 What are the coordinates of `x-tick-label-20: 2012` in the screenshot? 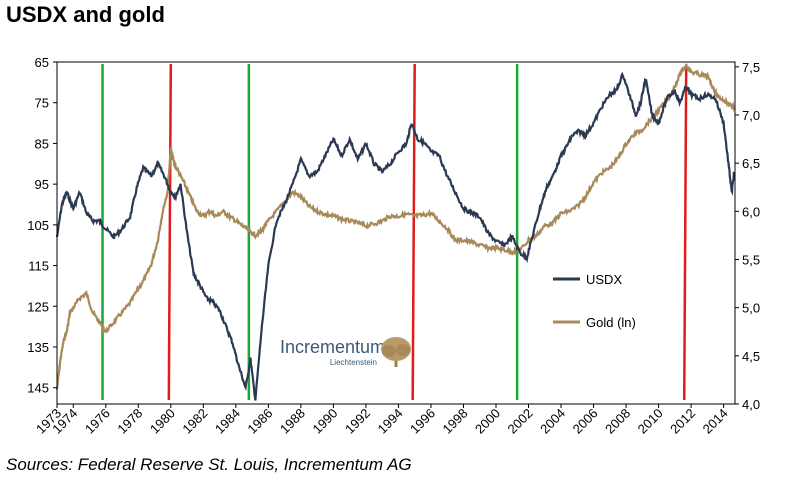 It's located at (682, 421).